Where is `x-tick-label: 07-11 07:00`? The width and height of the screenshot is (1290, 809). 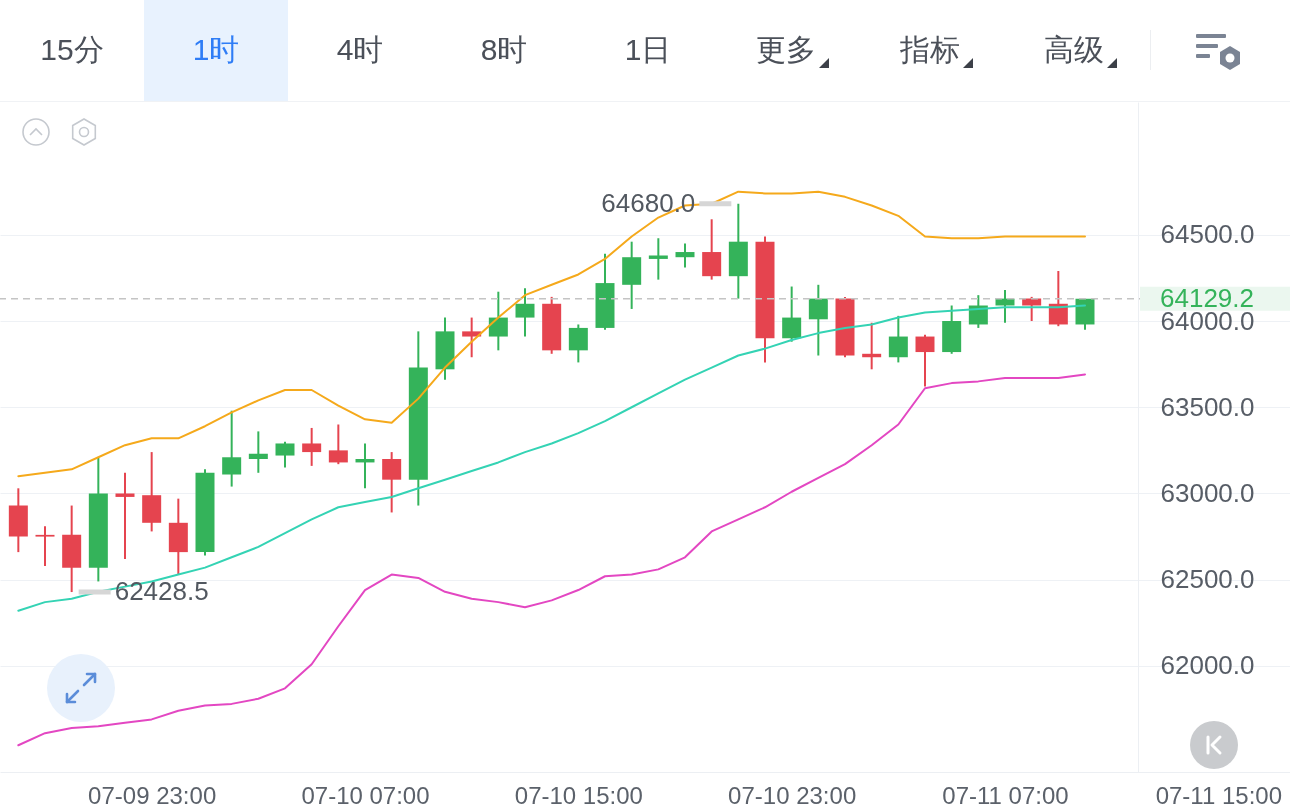 x-tick-label: 07-11 07:00 is located at coordinates (1005, 795).